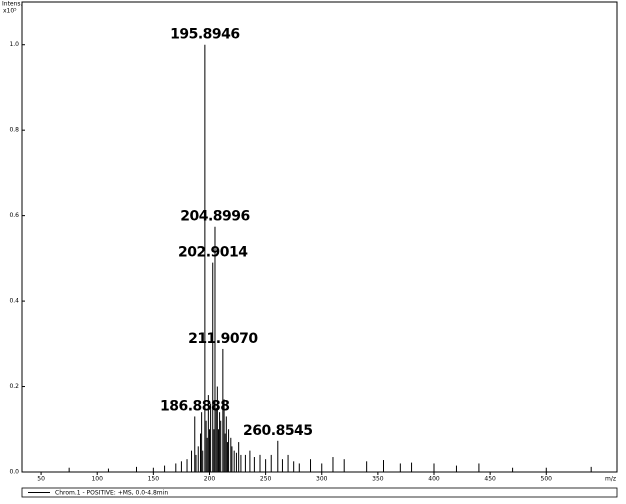 The height and width of the screenshot is (504, 626). What do you see at coordinates (213, 253) in the screenshot?
I see `peak-label: 202.9014` at bounding box center [213, 253].